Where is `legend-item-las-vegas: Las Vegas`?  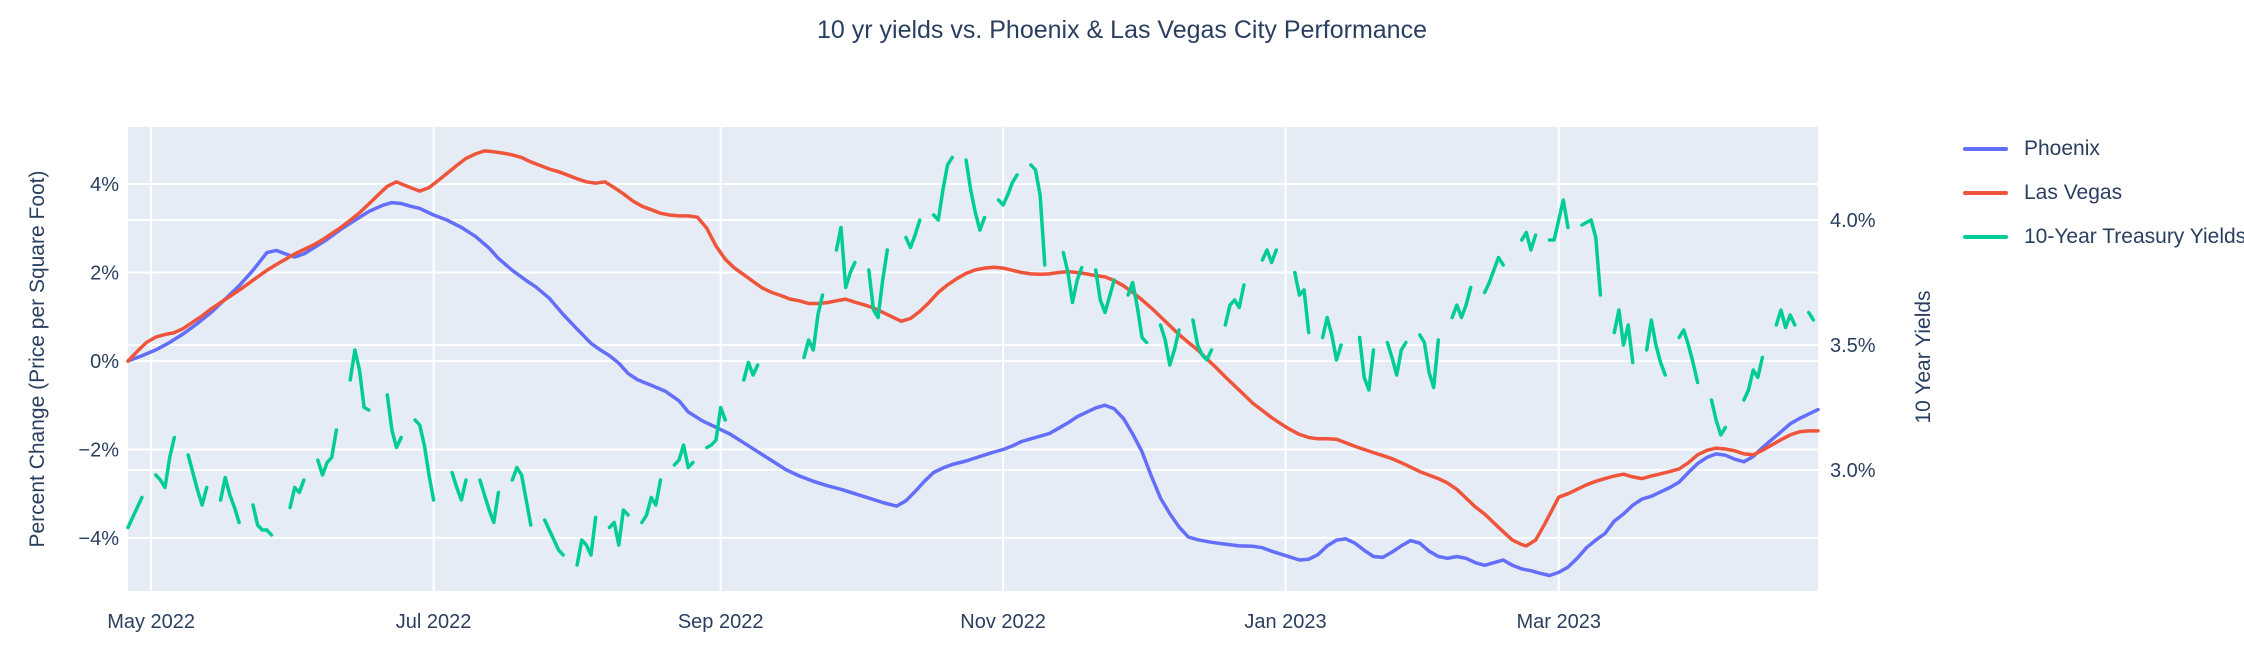
legend-item-las-vegas: Las Vegas is located at coordinates (2103, 193).